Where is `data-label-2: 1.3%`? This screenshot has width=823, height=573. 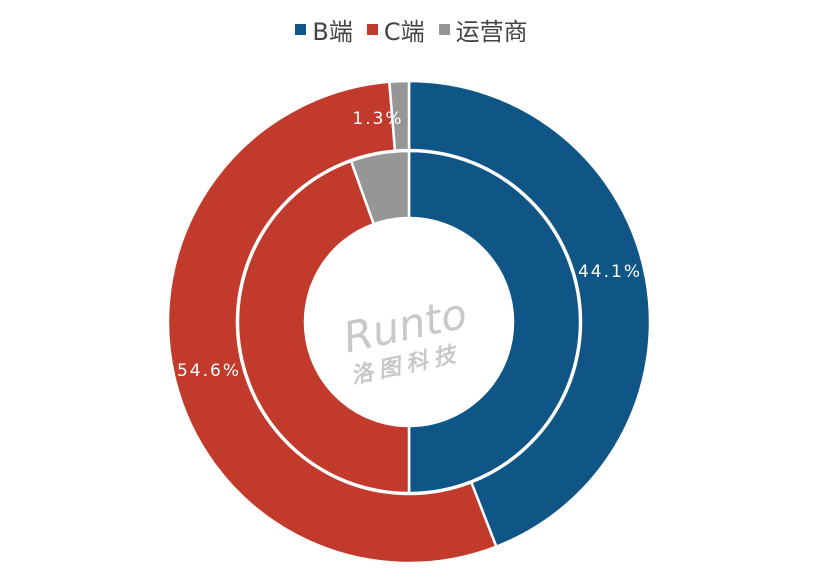 data-label-2: 1.3% is located at coordinates (377, 119).